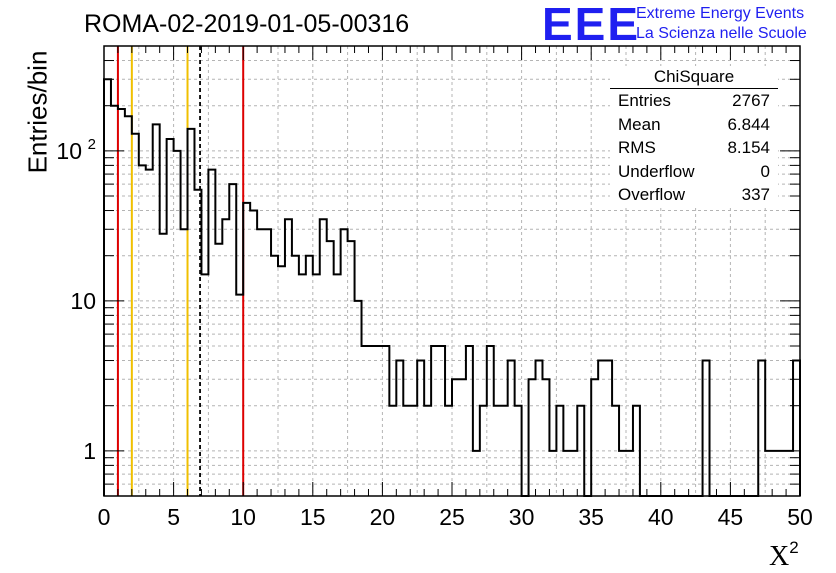 The image size is (836, 573). What do you see at coordinates (452, 517) in the screenshot?
I see `x-tick-label: 25` at bounding box center [452, 517].